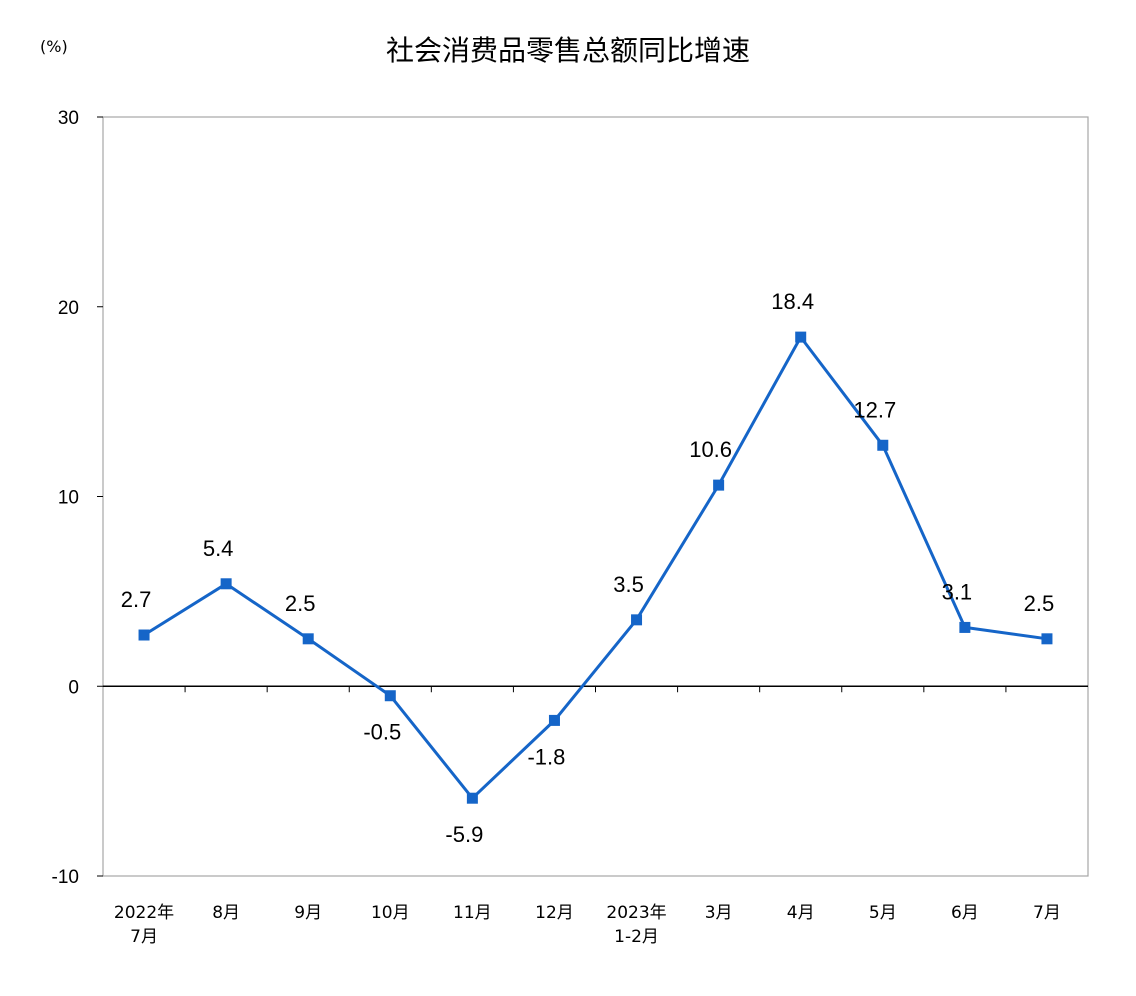 The height and width of the screenshot is (996, 1136). What do you see at coordinates (136, 599) in the screenshot?
I see `data-label: 2.7` at bounding box center [136, 599].